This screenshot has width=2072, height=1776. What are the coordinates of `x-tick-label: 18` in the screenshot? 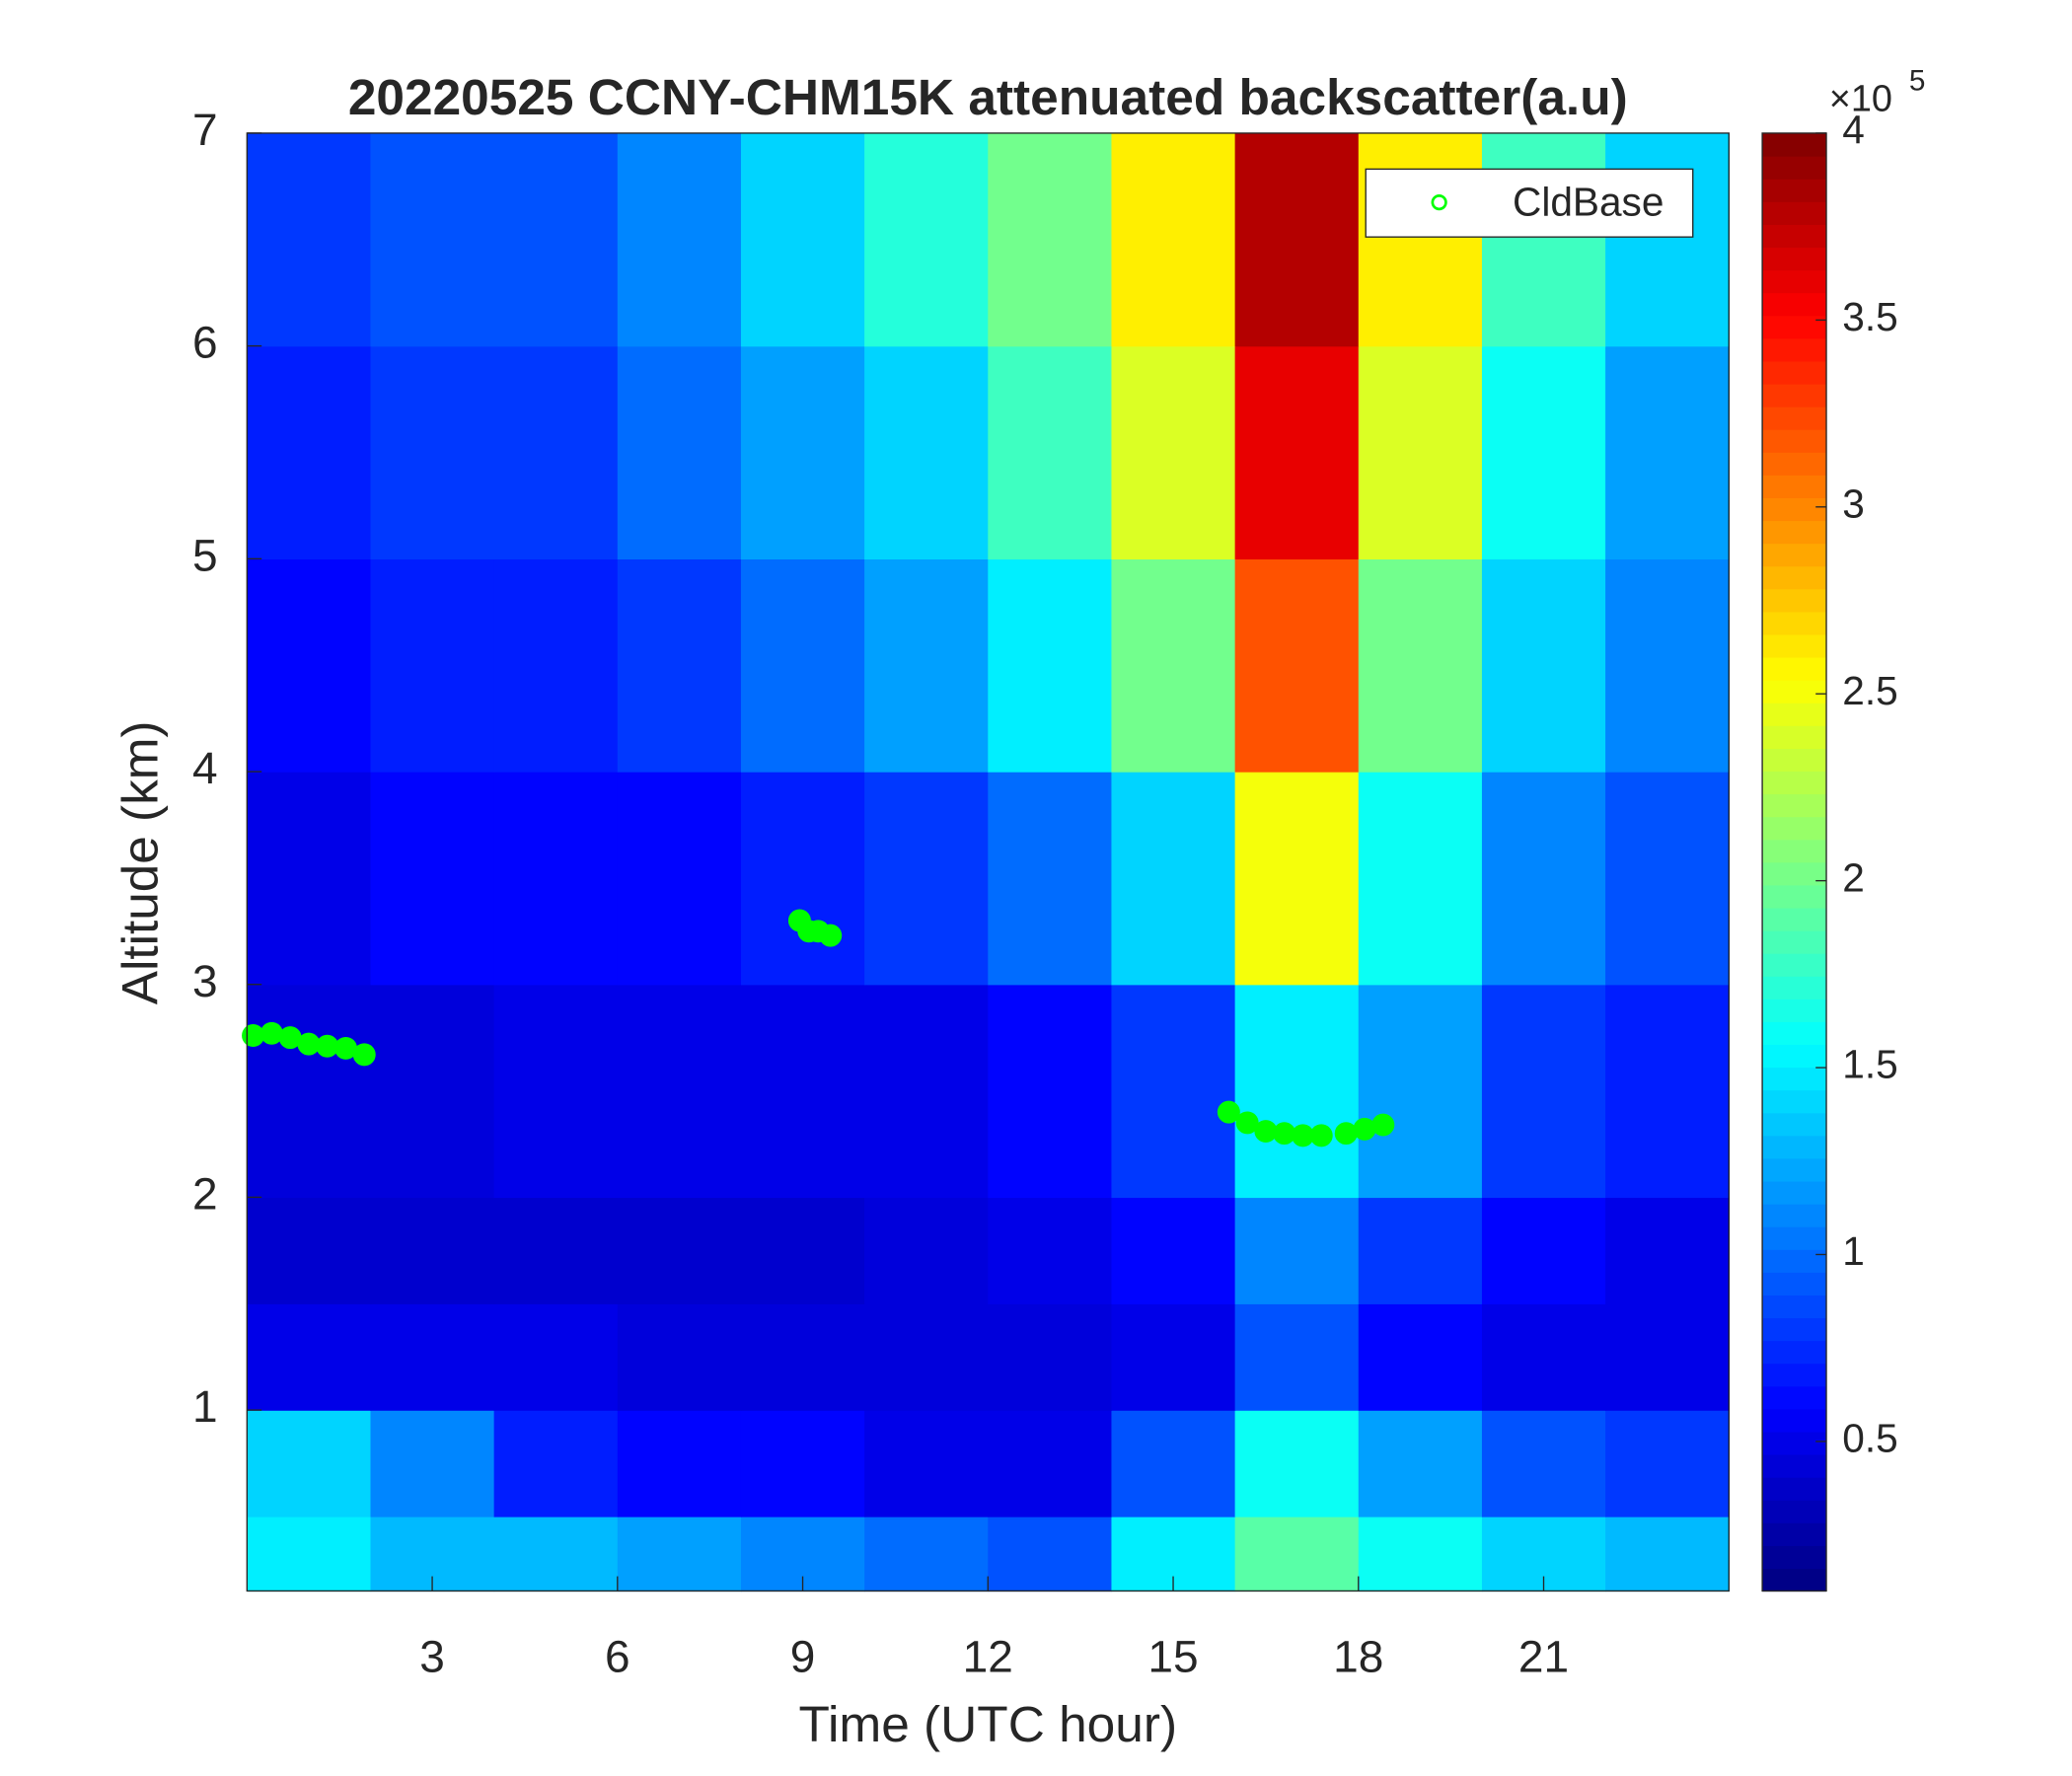 It's located at (1358, 1657).